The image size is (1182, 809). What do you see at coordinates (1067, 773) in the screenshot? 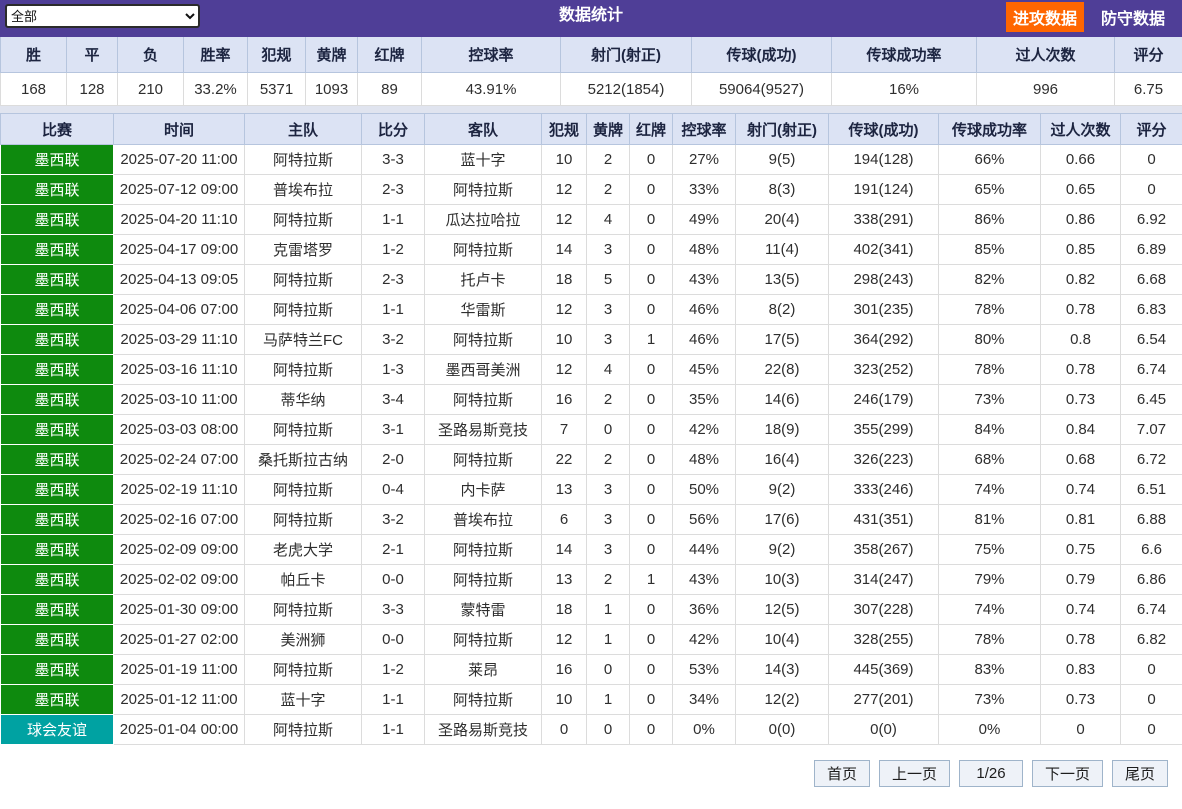
I see `next-page-button: 下一页` at bounding box center [1067, 773].